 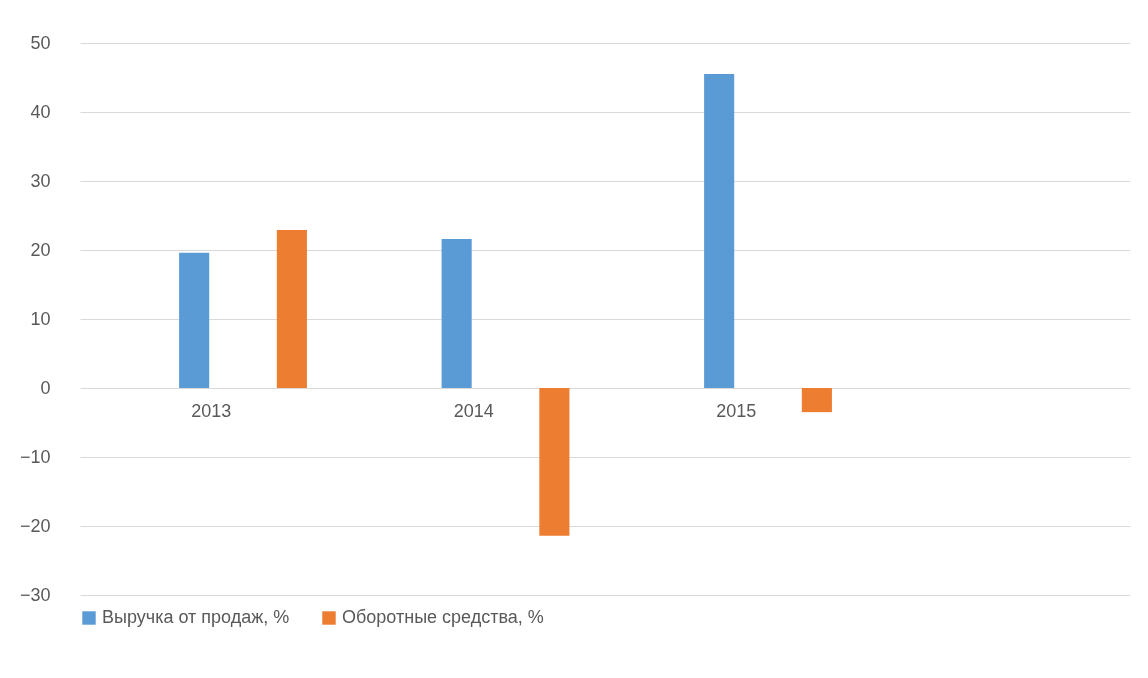 What do you see at coordinates (45, 387) in the screenshot?
I see `y-tick-label: 0` at bounding box center [45, 387].